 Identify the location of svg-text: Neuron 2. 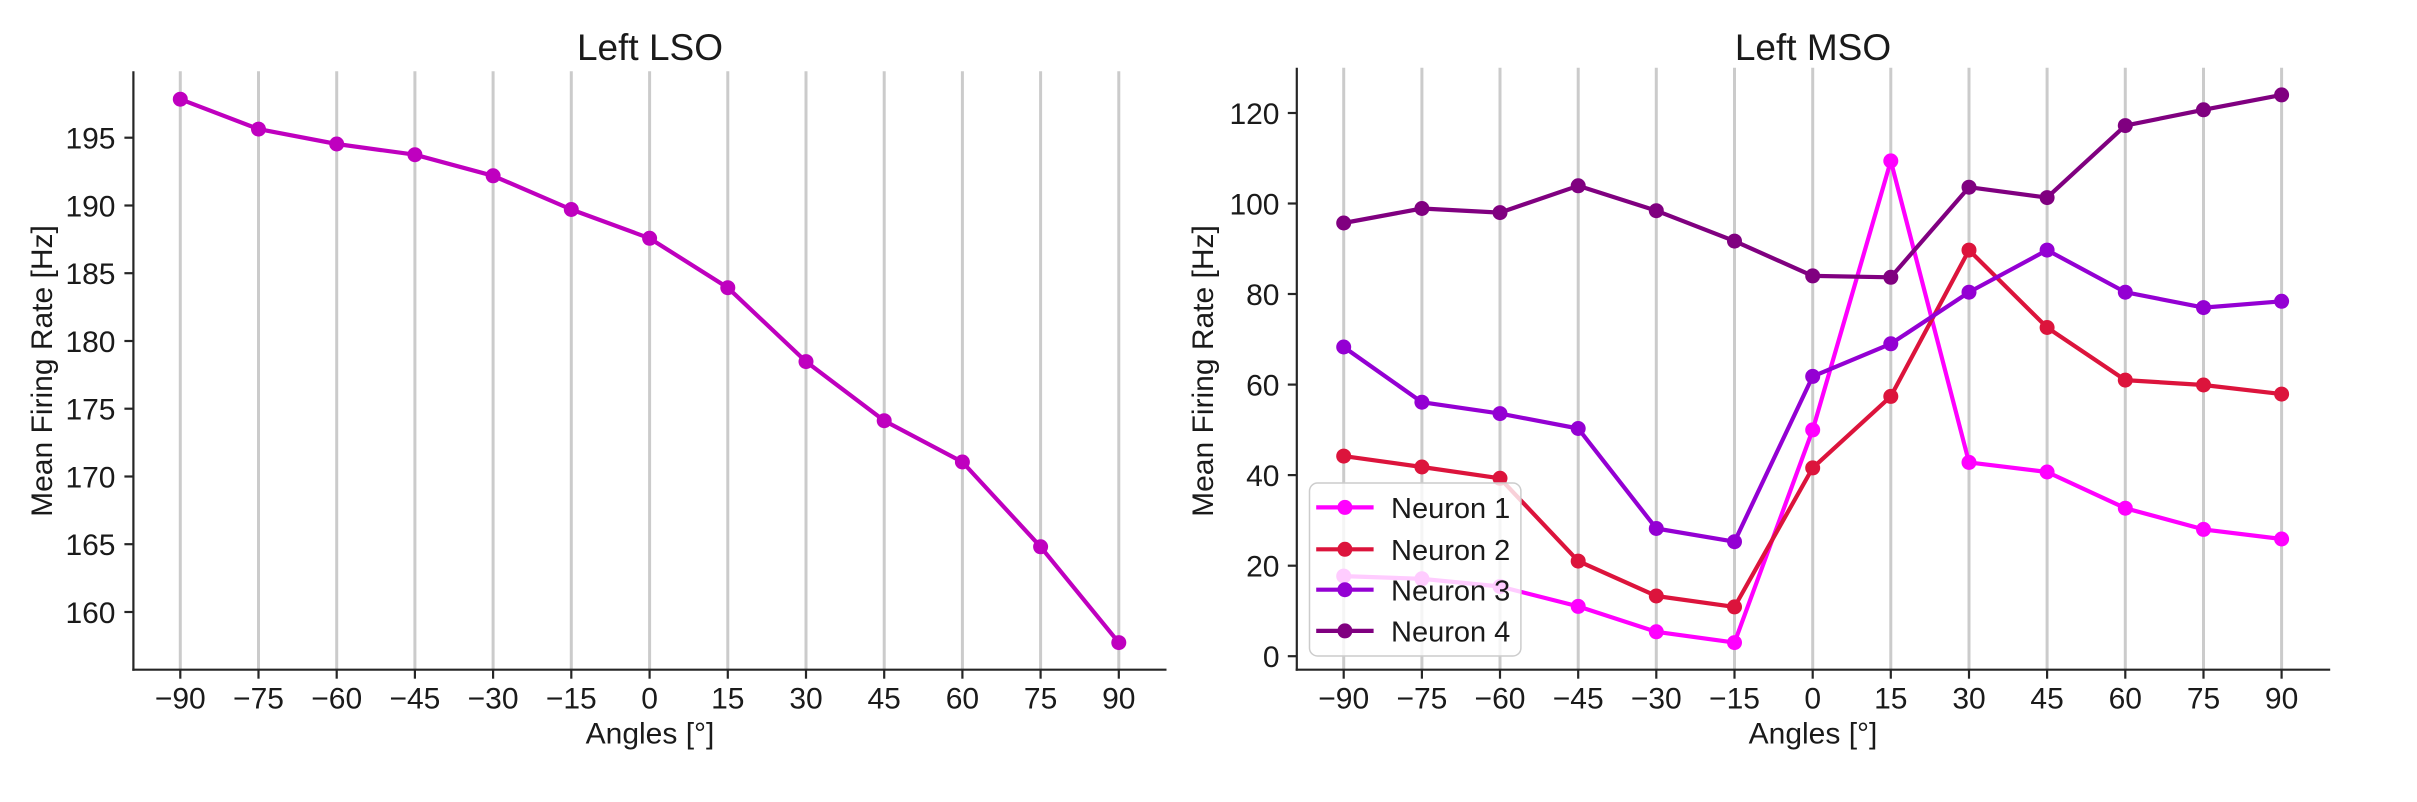
(1450, 551).